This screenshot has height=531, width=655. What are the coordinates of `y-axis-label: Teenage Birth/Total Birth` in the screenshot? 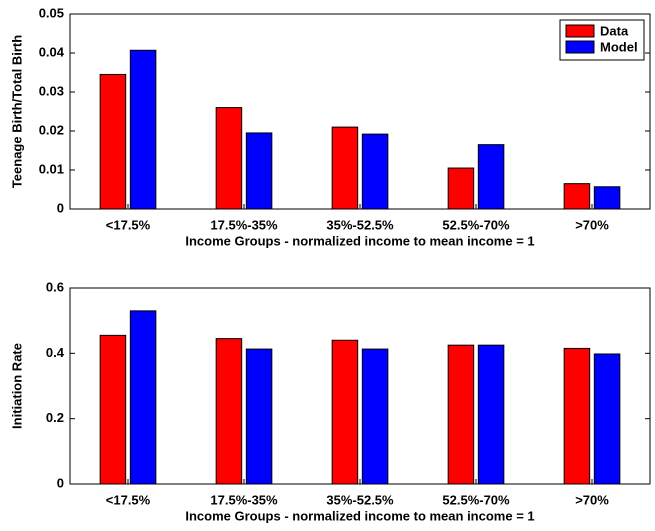 It's located at (16, 111).